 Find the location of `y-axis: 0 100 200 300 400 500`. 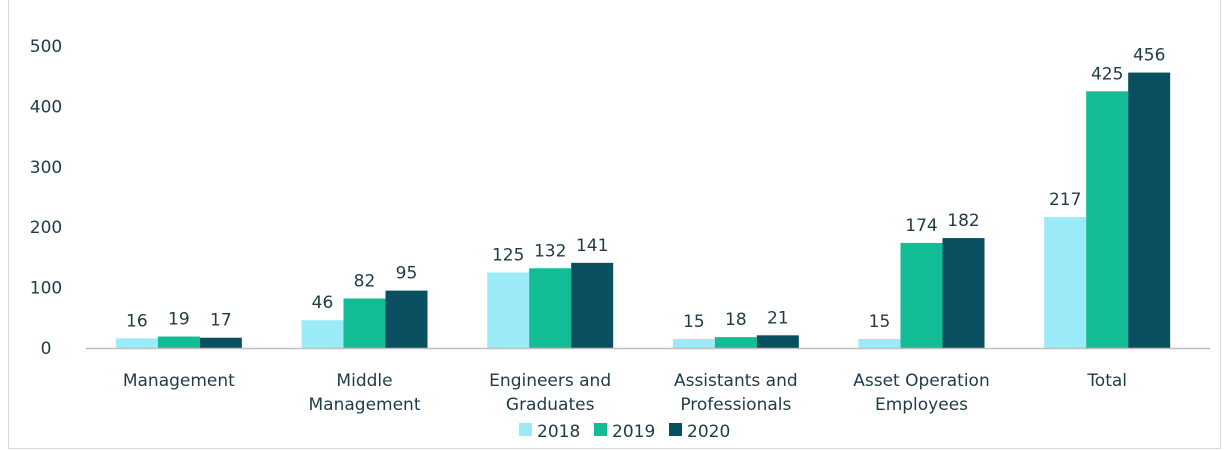

y-axis: 0 100 200 300 400 500 is located at coordinates (46, 198).